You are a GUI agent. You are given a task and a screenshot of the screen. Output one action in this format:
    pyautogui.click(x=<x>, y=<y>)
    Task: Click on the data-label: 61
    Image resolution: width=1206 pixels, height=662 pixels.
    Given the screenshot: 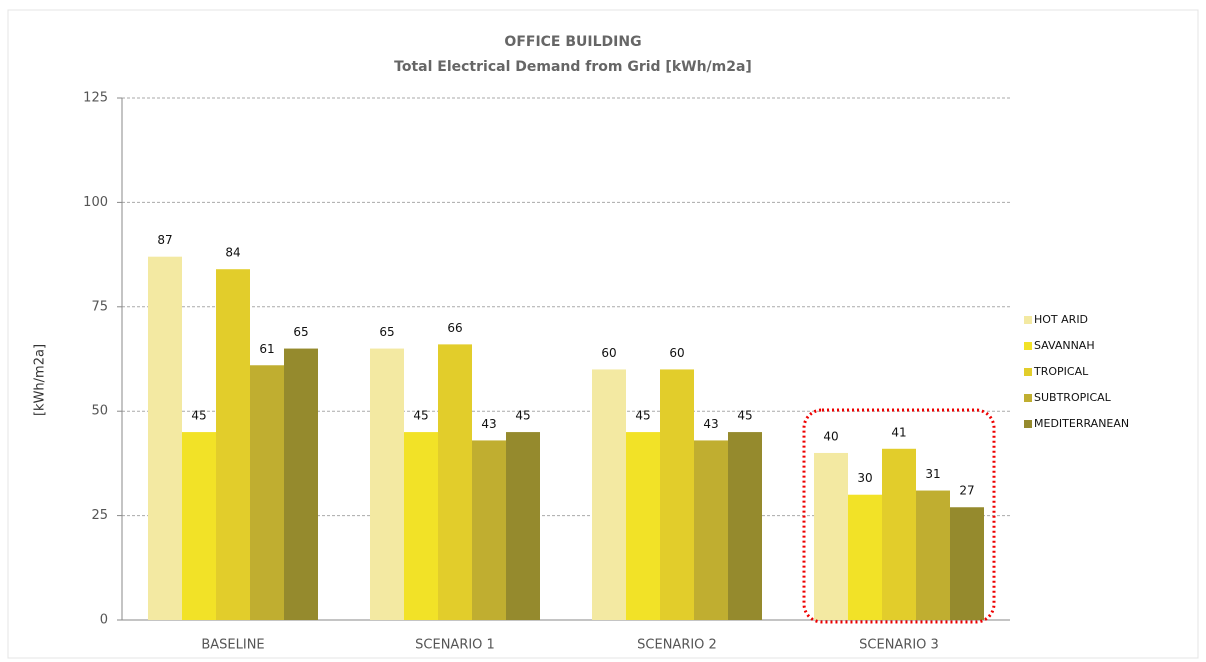 What is the action you would take?
    pyautogui.click(x=266, y=349)
    